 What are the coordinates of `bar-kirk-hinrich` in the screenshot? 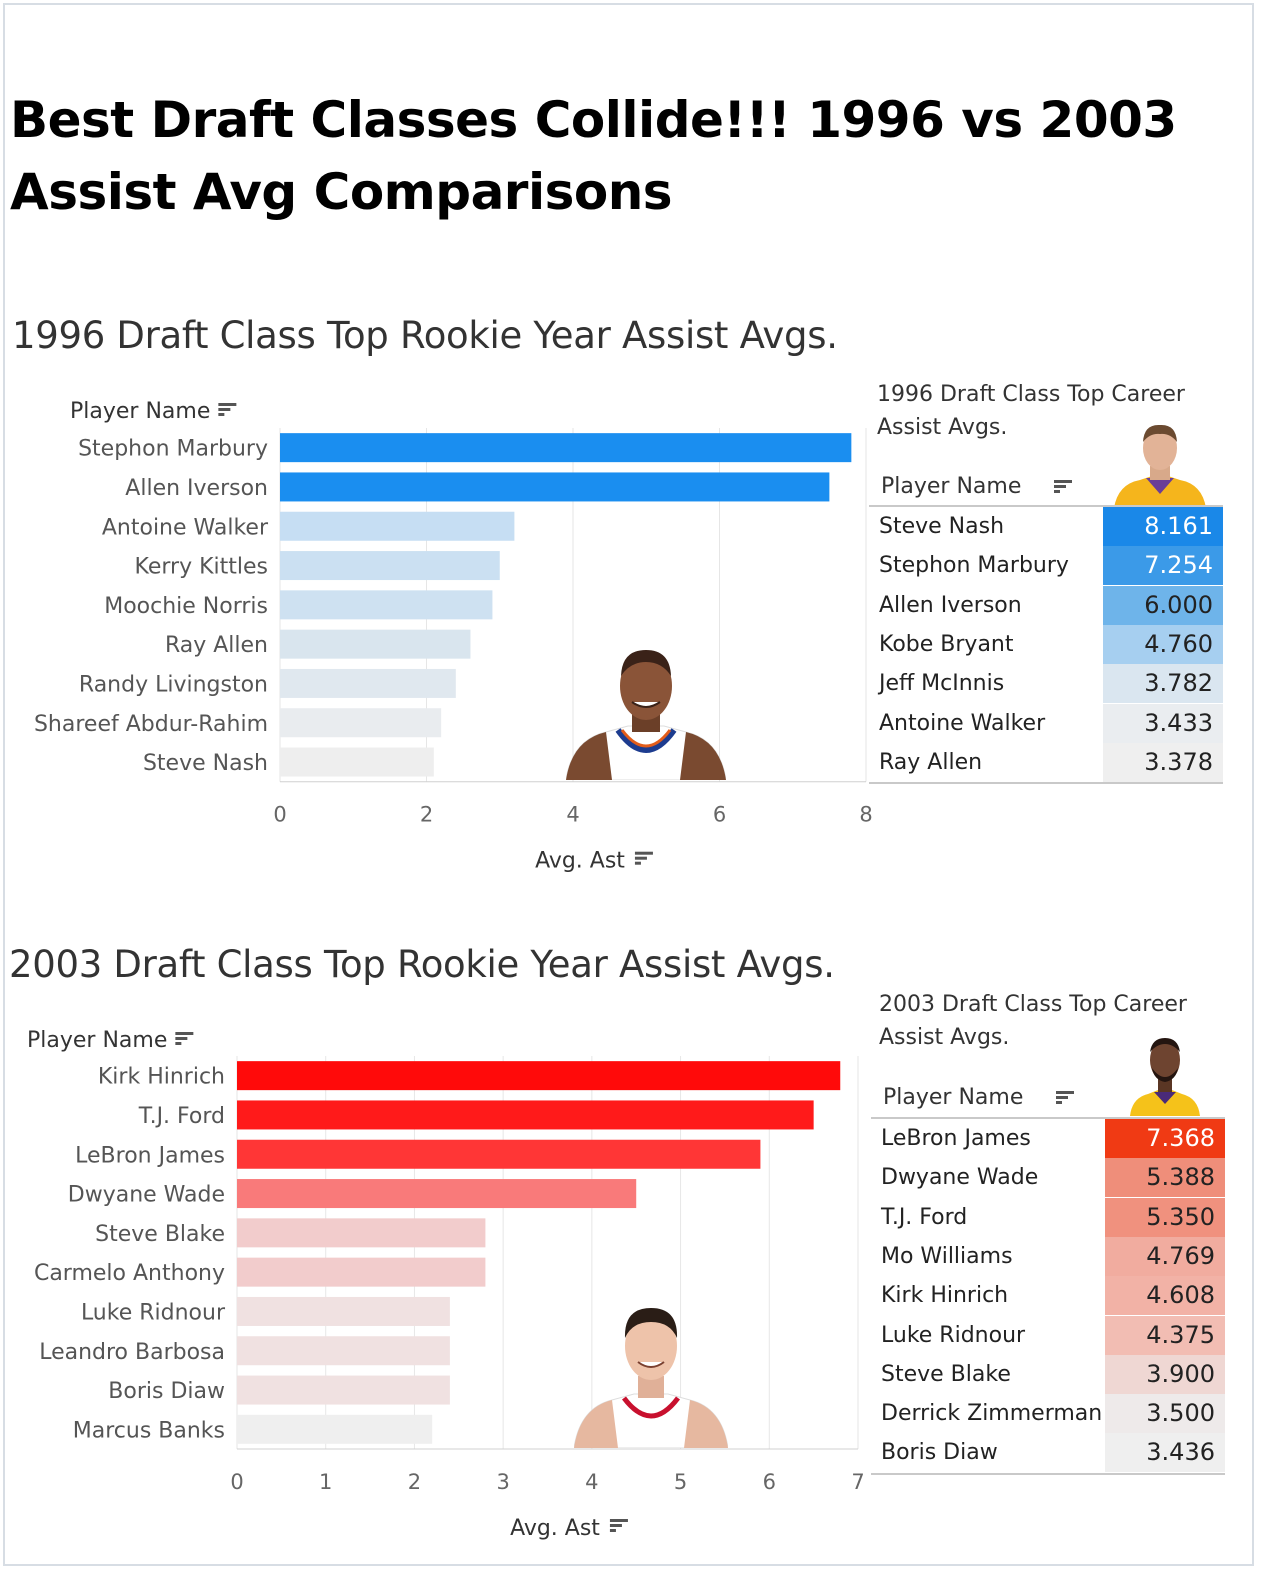 It's located at (539, 1076).